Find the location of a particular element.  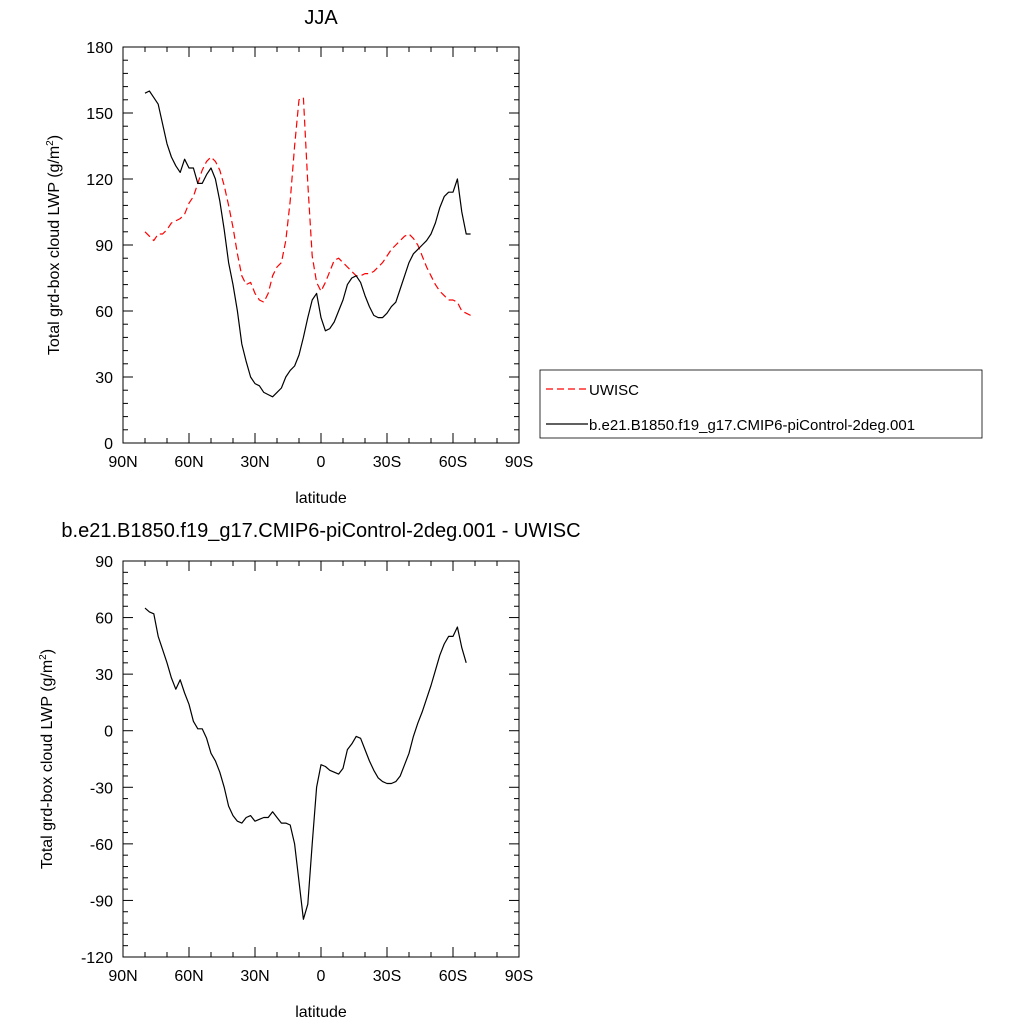

bottom-y-axis-label: Total grd-box cloud LWP (g/m2) is located at coordinates (47, 759).